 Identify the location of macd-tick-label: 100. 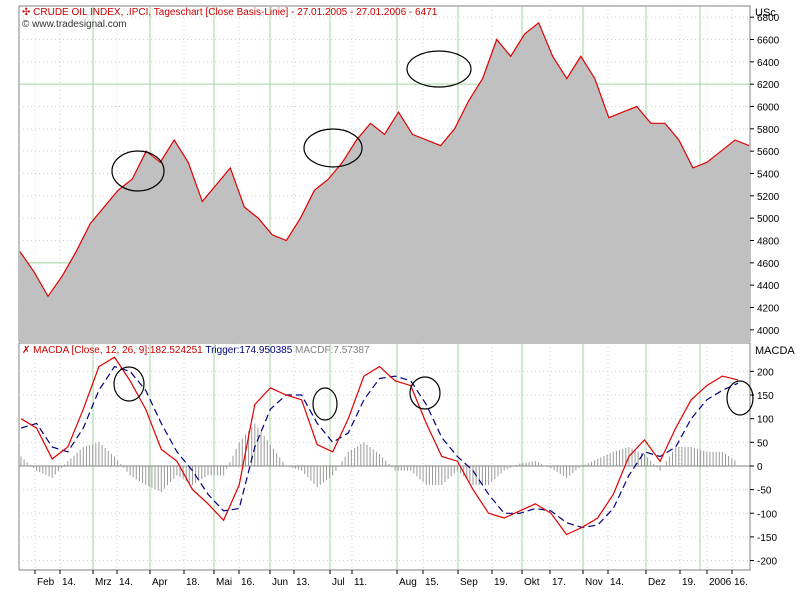
(765, 420).